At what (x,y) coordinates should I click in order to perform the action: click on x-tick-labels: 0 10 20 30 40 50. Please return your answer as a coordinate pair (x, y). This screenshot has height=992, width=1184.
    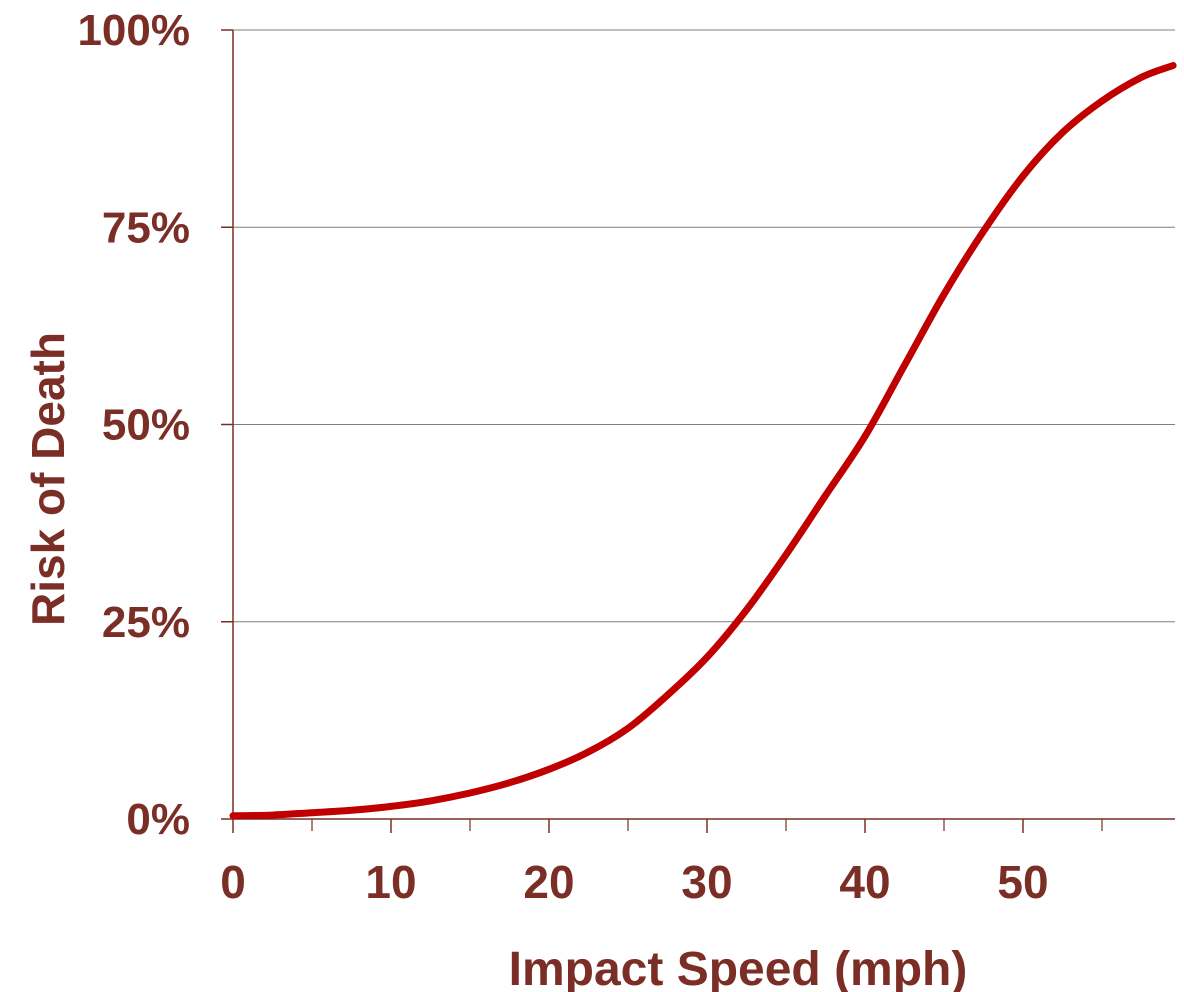
    Looking at the image, I should click on (634, 882).